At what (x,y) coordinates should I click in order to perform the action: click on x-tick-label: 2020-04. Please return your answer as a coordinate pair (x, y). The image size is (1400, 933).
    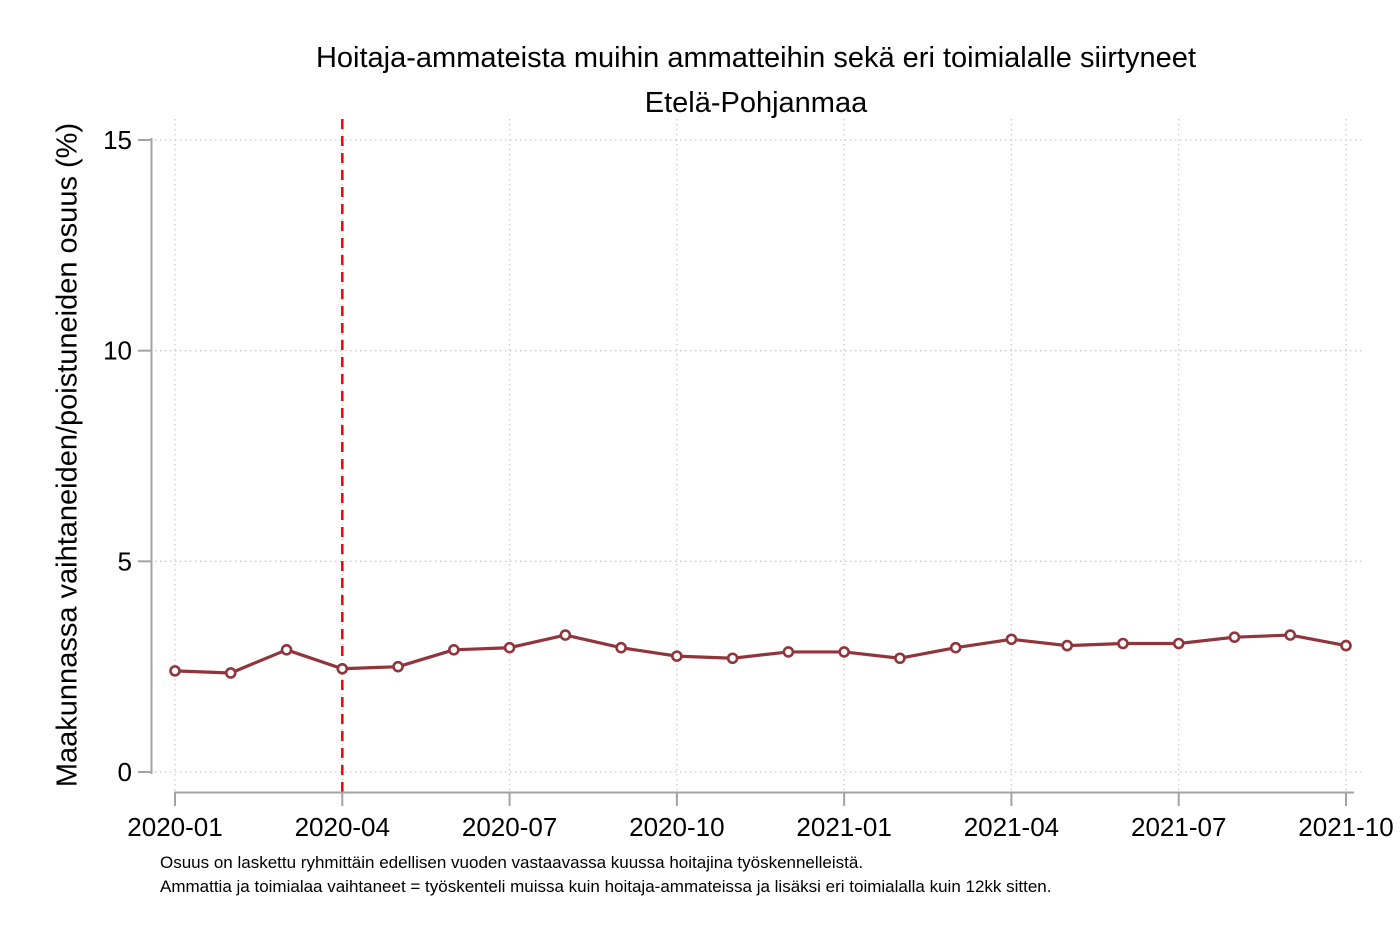
    Looking at the image, I should click on (342, 827).